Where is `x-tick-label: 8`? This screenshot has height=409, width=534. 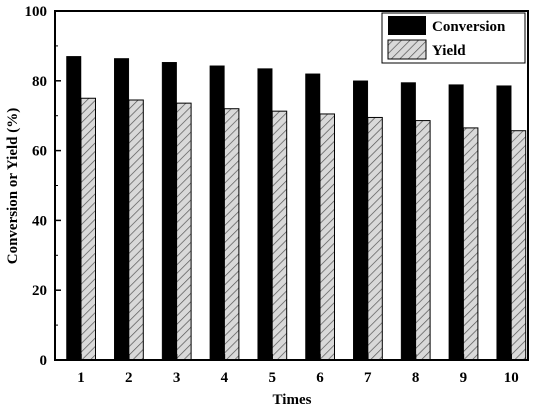
x-tick-label: 8 is located at coordinates (416, 378).